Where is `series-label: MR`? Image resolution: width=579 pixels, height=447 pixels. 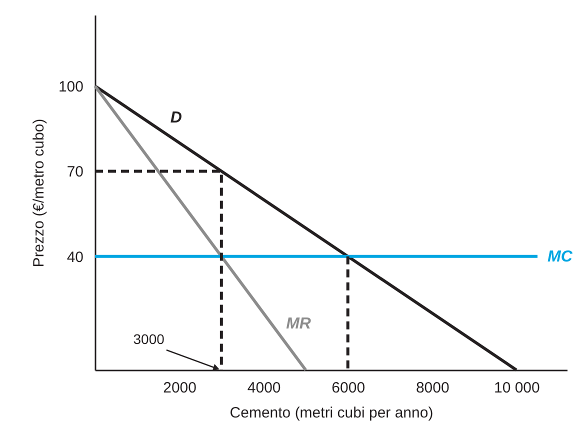 series-label: MR is located at coordinates (299, 323).